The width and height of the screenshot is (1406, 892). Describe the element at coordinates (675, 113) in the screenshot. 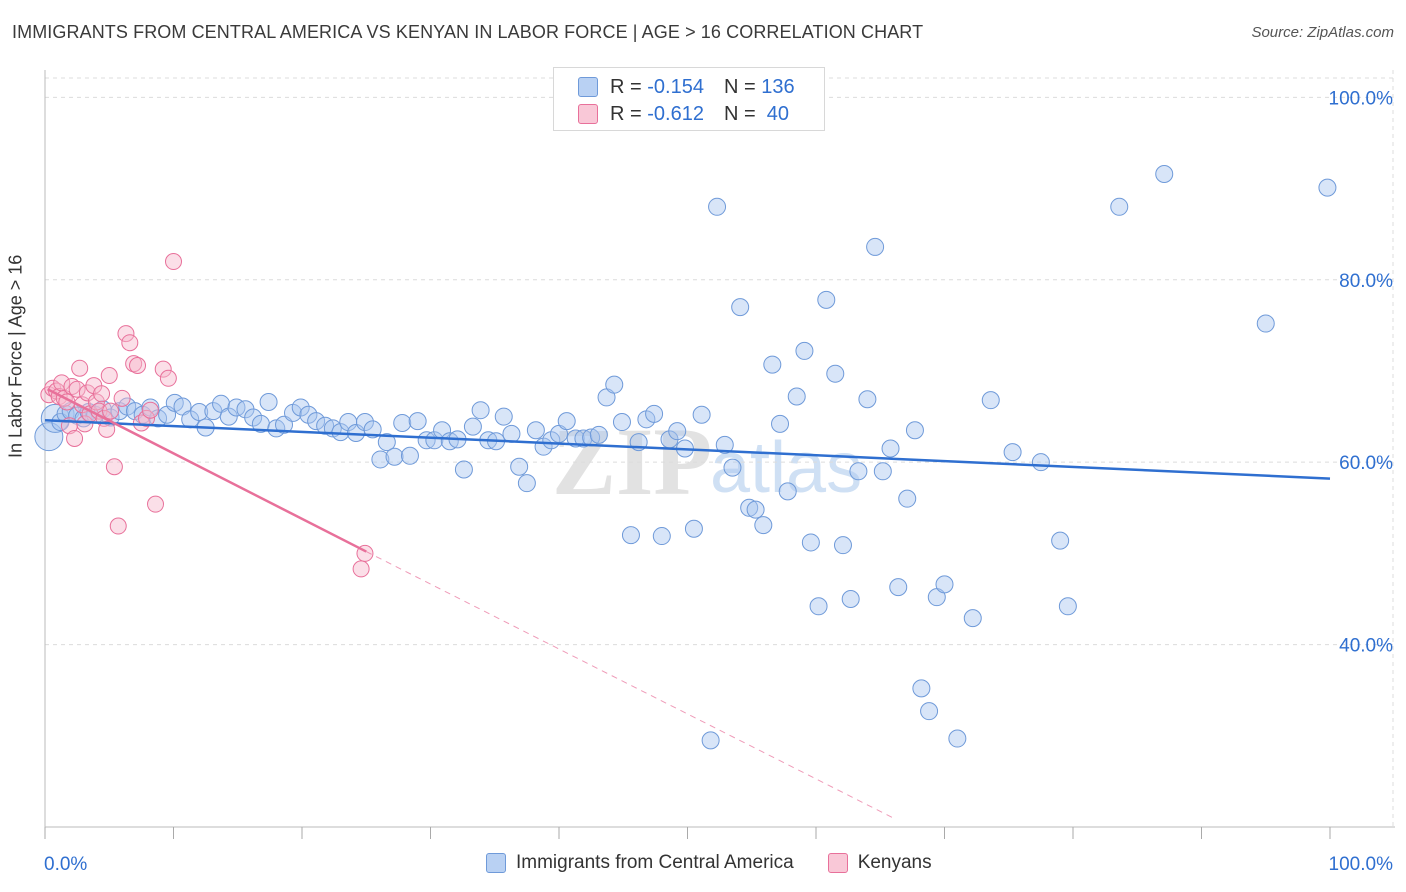

I see `legend-r-value-pink: -0.612` at that location.